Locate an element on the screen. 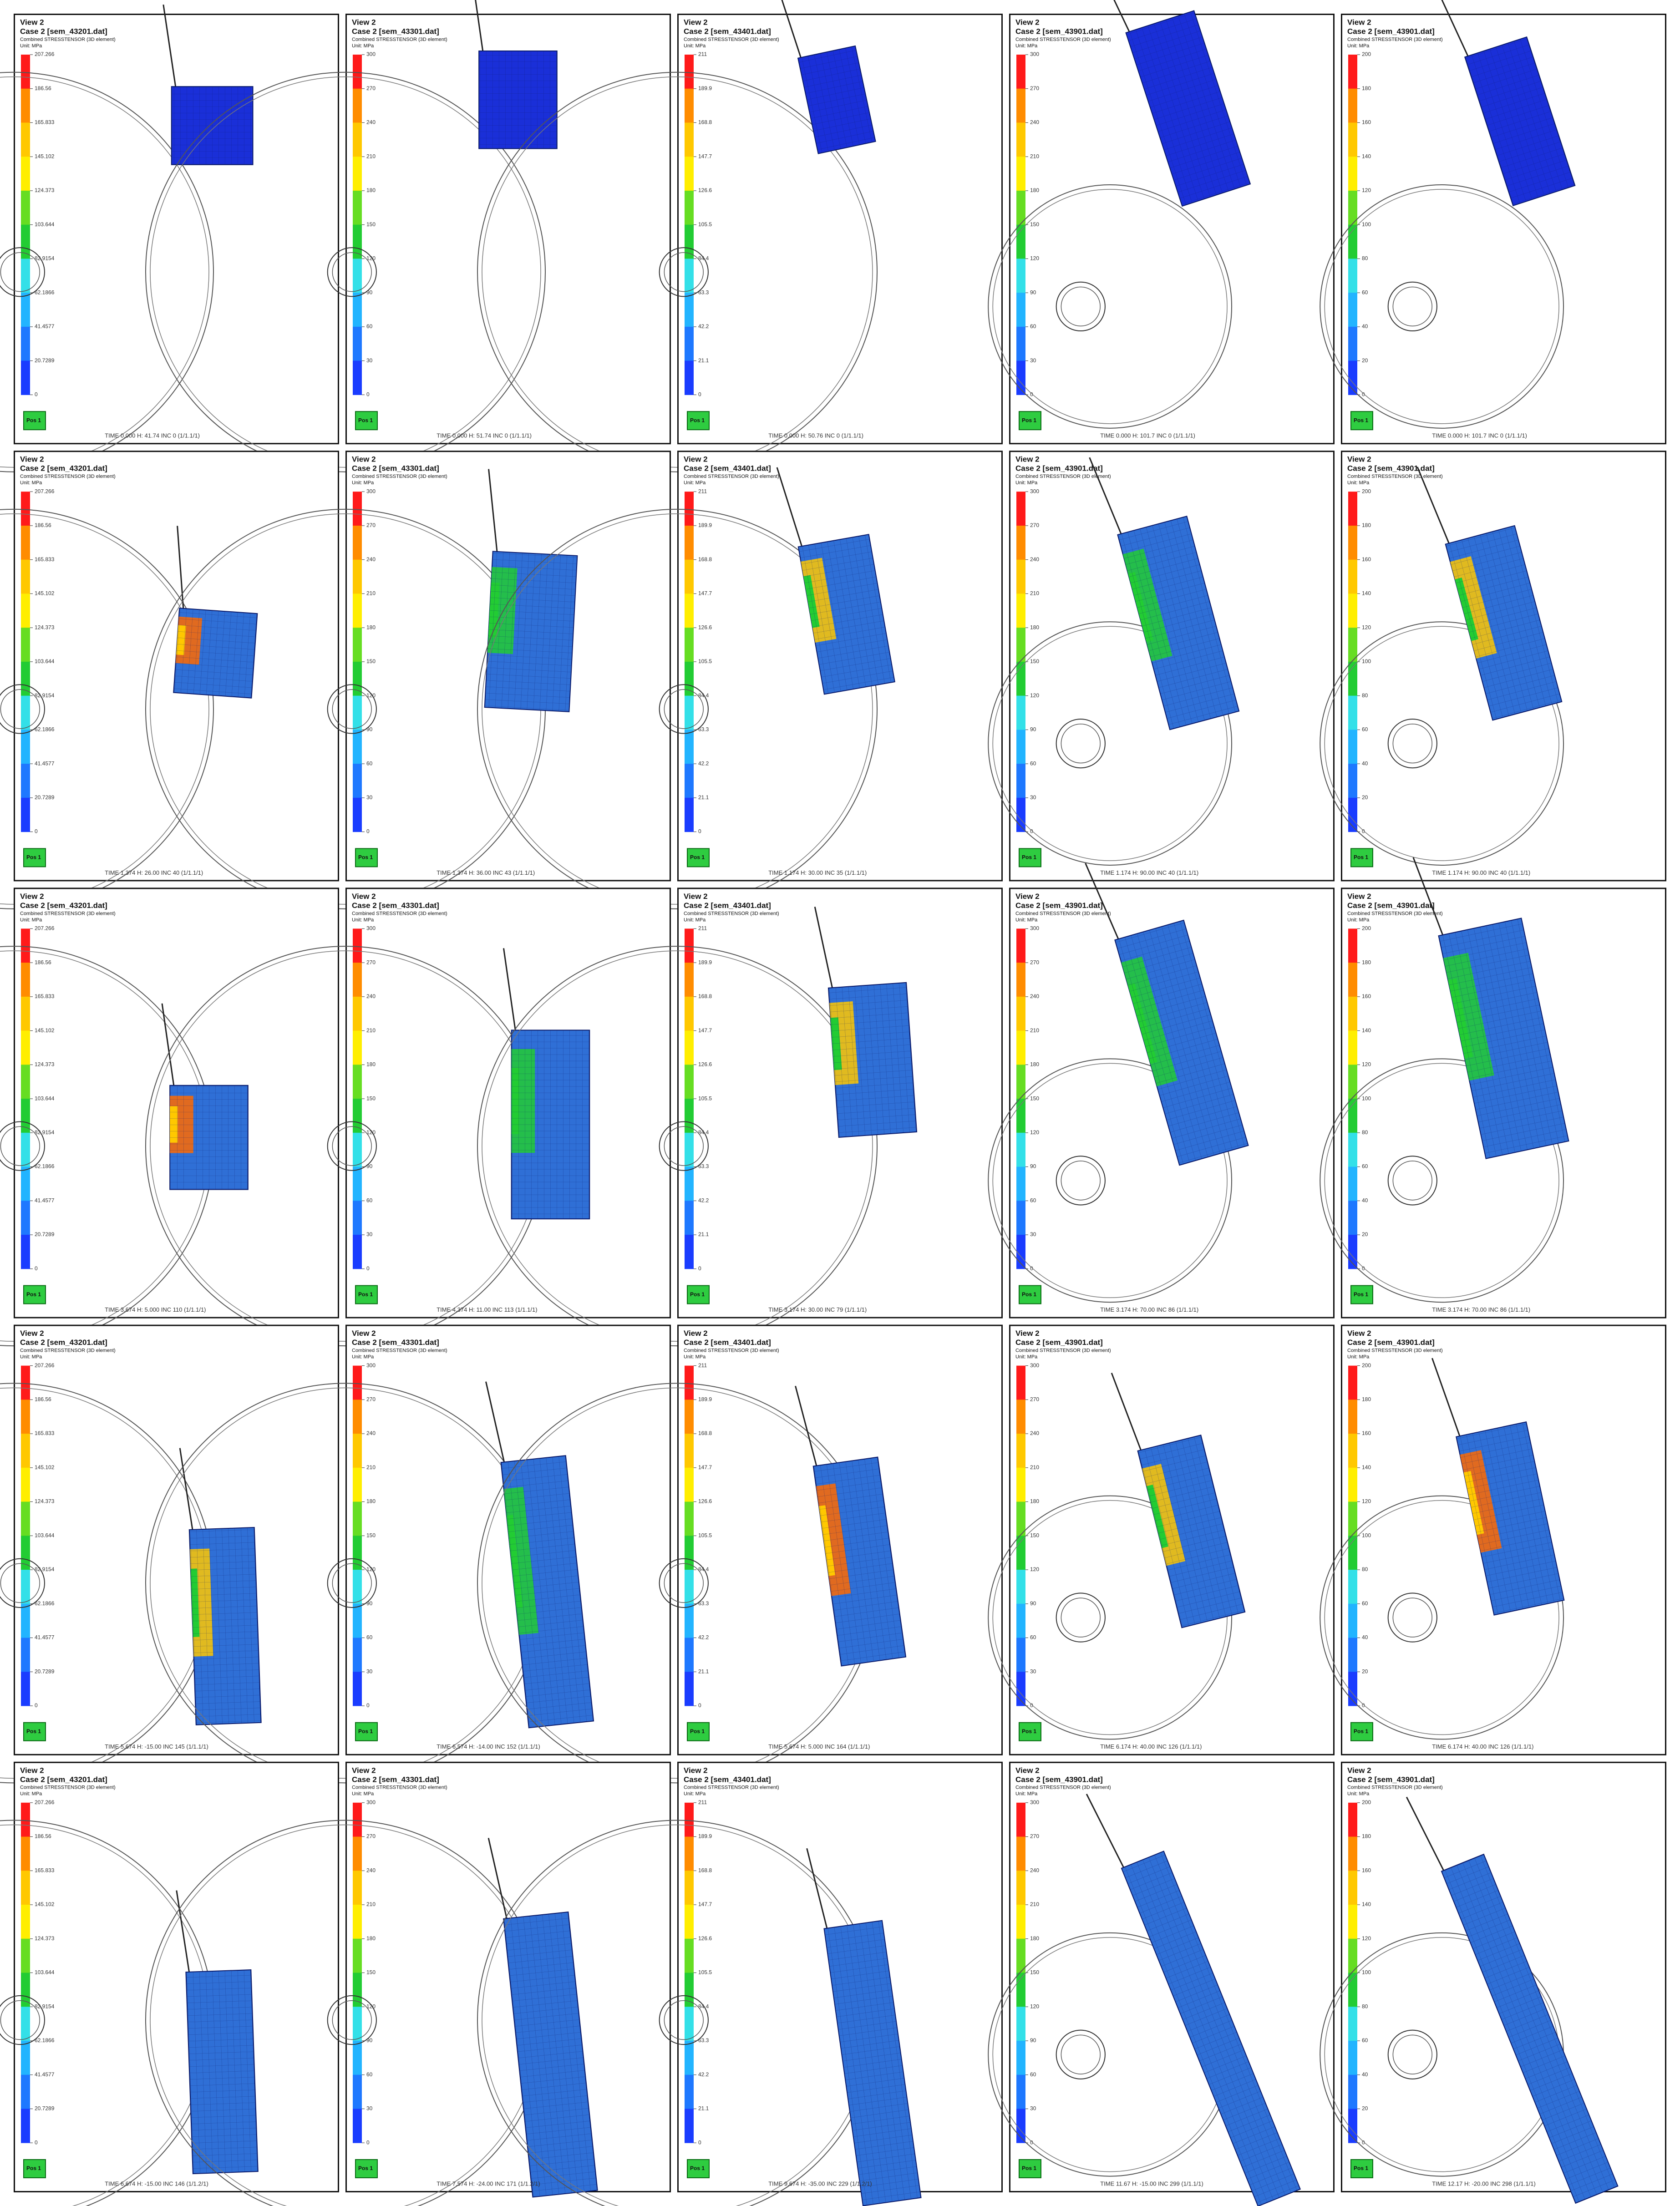 This screenshot has height=2206, width=1680. legend-label: 168.8 is located at coordinates (705, 996).